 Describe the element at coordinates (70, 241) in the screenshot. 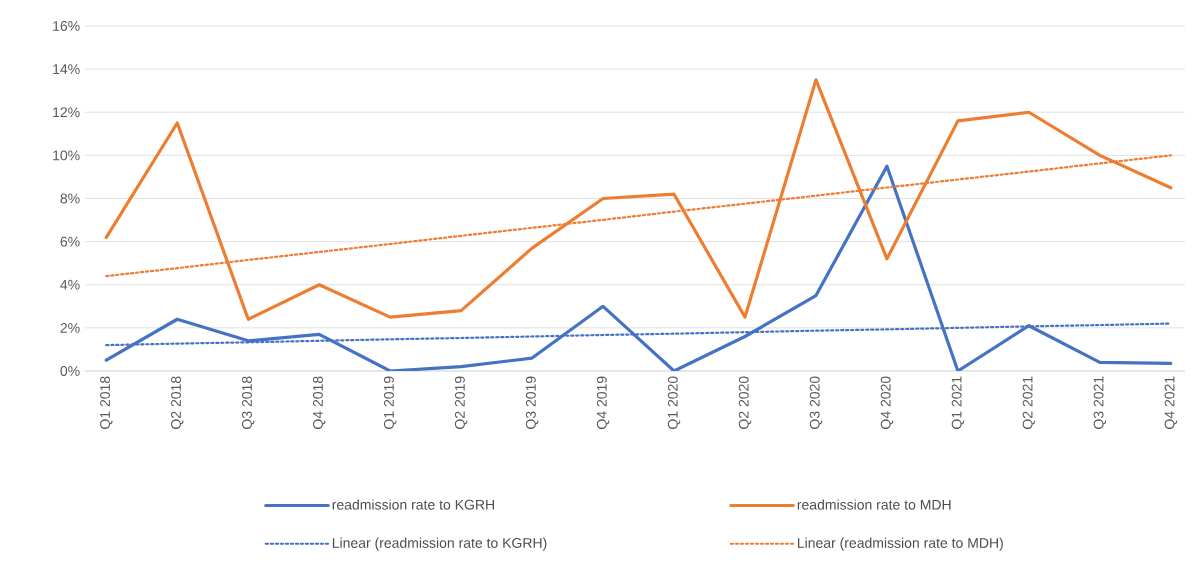

I see `y-tick-label: 6%` at that location.